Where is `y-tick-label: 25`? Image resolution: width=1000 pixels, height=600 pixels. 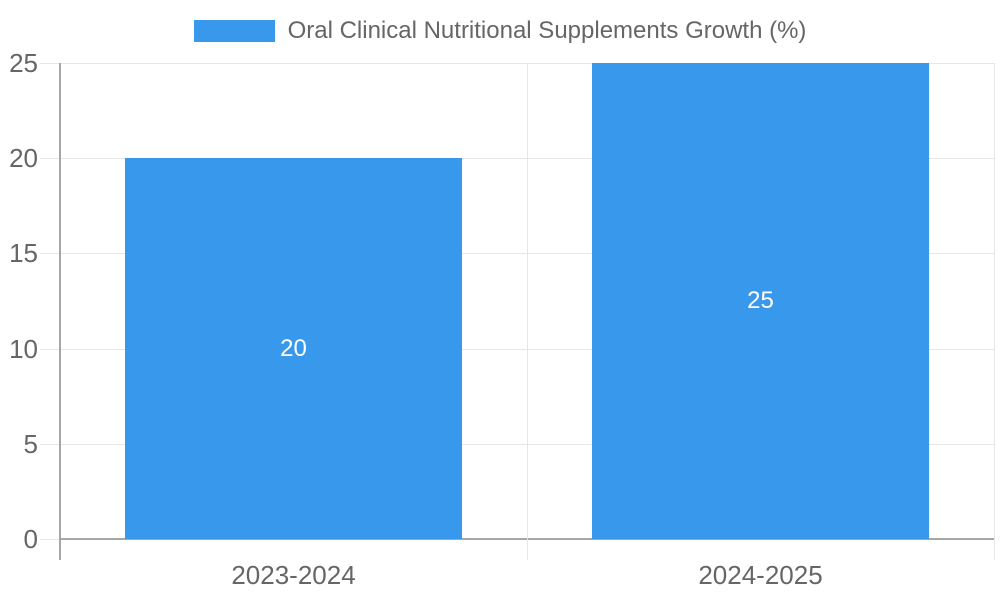 y-tick-label: 25 is located at coordinates (23, 63).